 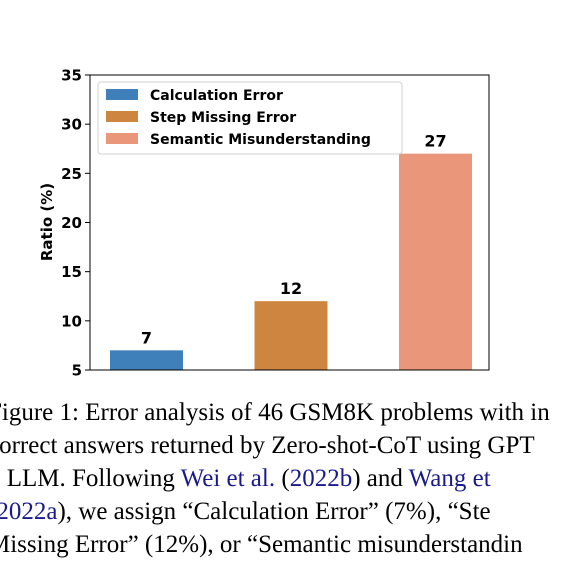 What do you see at coordinates (321, 478) in the screenshot?
I see `citation-year-wei: 2022b` at bounding box center [321, 478].